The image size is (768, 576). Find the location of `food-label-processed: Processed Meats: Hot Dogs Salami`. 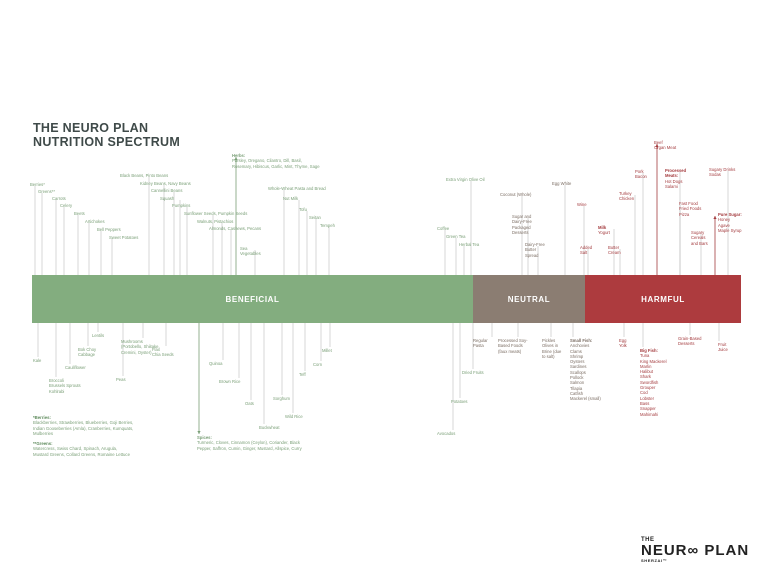

food-label-processed: Processed Meats: Hot Dogs Salami is located at coordinates (676, 178).